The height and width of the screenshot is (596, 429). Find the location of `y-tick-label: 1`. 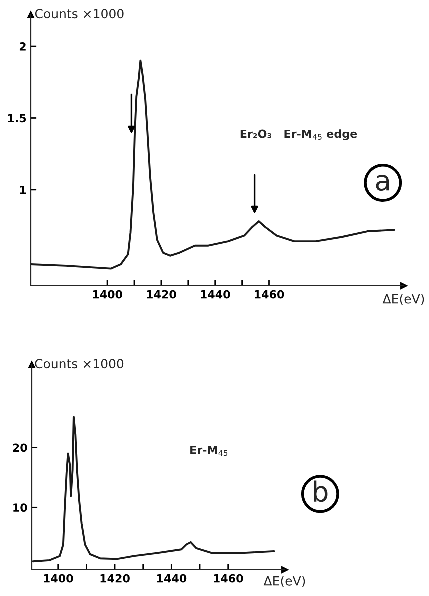

y-tick-label: 1 is located at coordinates (23, 190).